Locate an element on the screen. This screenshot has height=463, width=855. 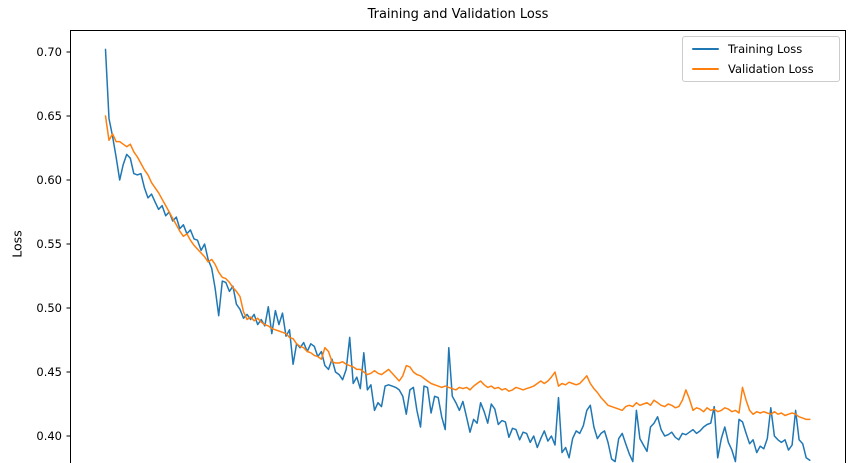
validation-line-swatch is located at coordinates (705, 69).